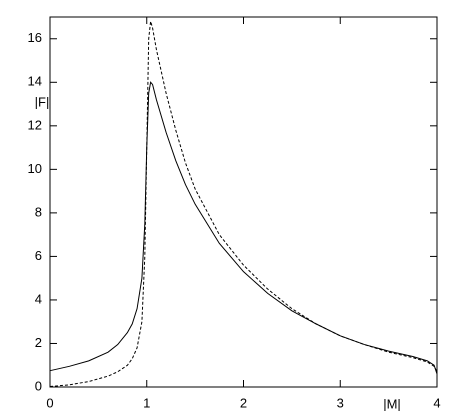  What do you see at coordinates (35, 81) in the screenshot?
I see `y-tick-label: 14` at bounding box center [35, 81].